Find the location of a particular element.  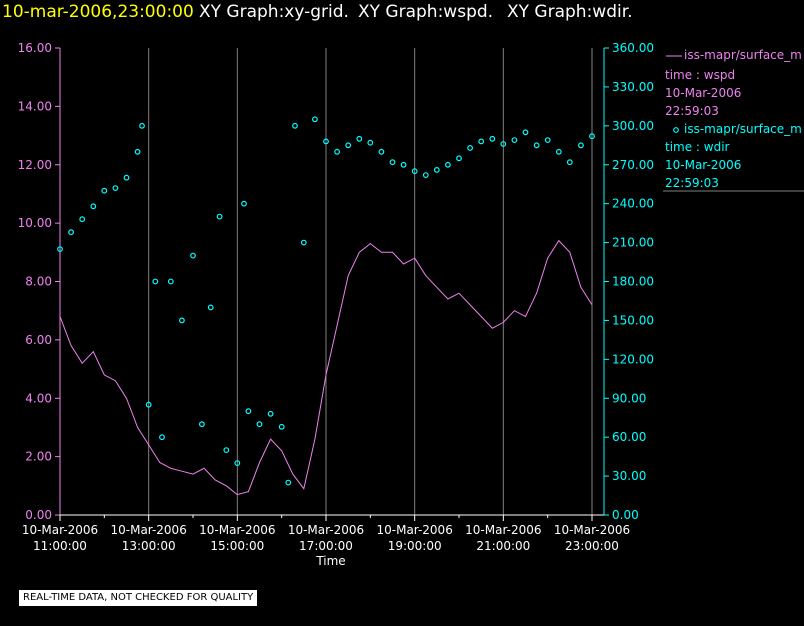

right-tick-label: 210.00 is located at coordinates (633, 243).